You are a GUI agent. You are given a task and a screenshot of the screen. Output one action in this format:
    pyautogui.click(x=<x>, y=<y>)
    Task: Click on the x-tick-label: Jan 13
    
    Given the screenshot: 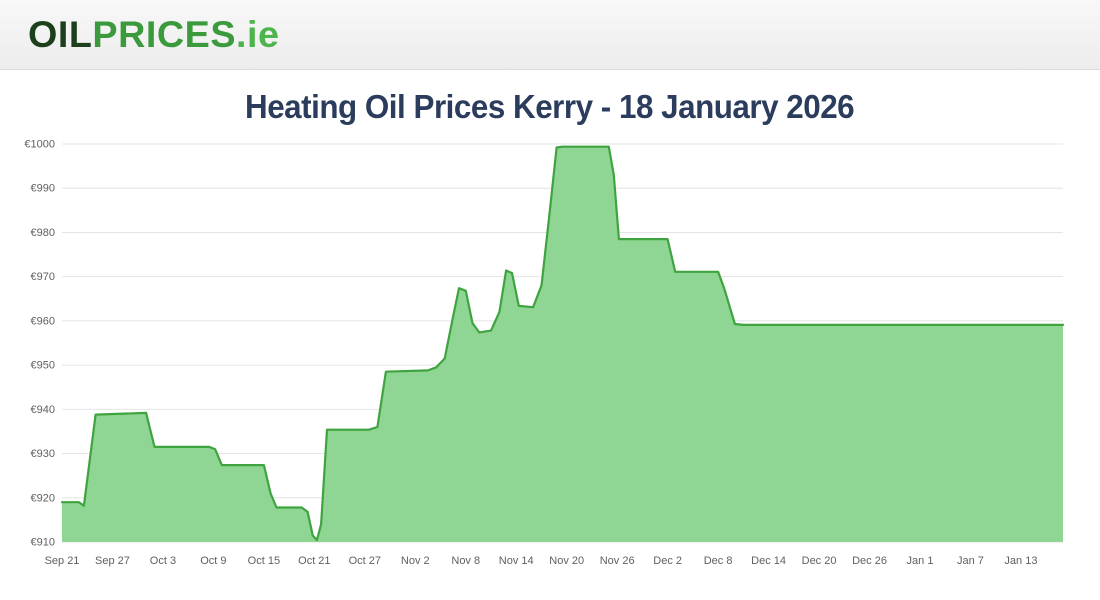 What is the action you would take?
    pyautogui.click(x=1020, y=561)
    